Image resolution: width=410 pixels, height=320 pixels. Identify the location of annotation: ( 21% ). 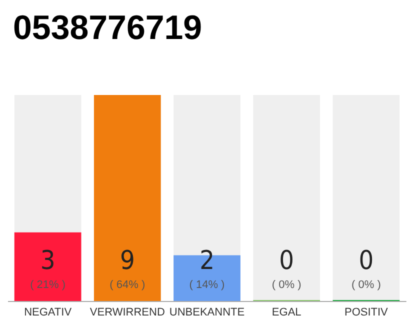
(48, 285).